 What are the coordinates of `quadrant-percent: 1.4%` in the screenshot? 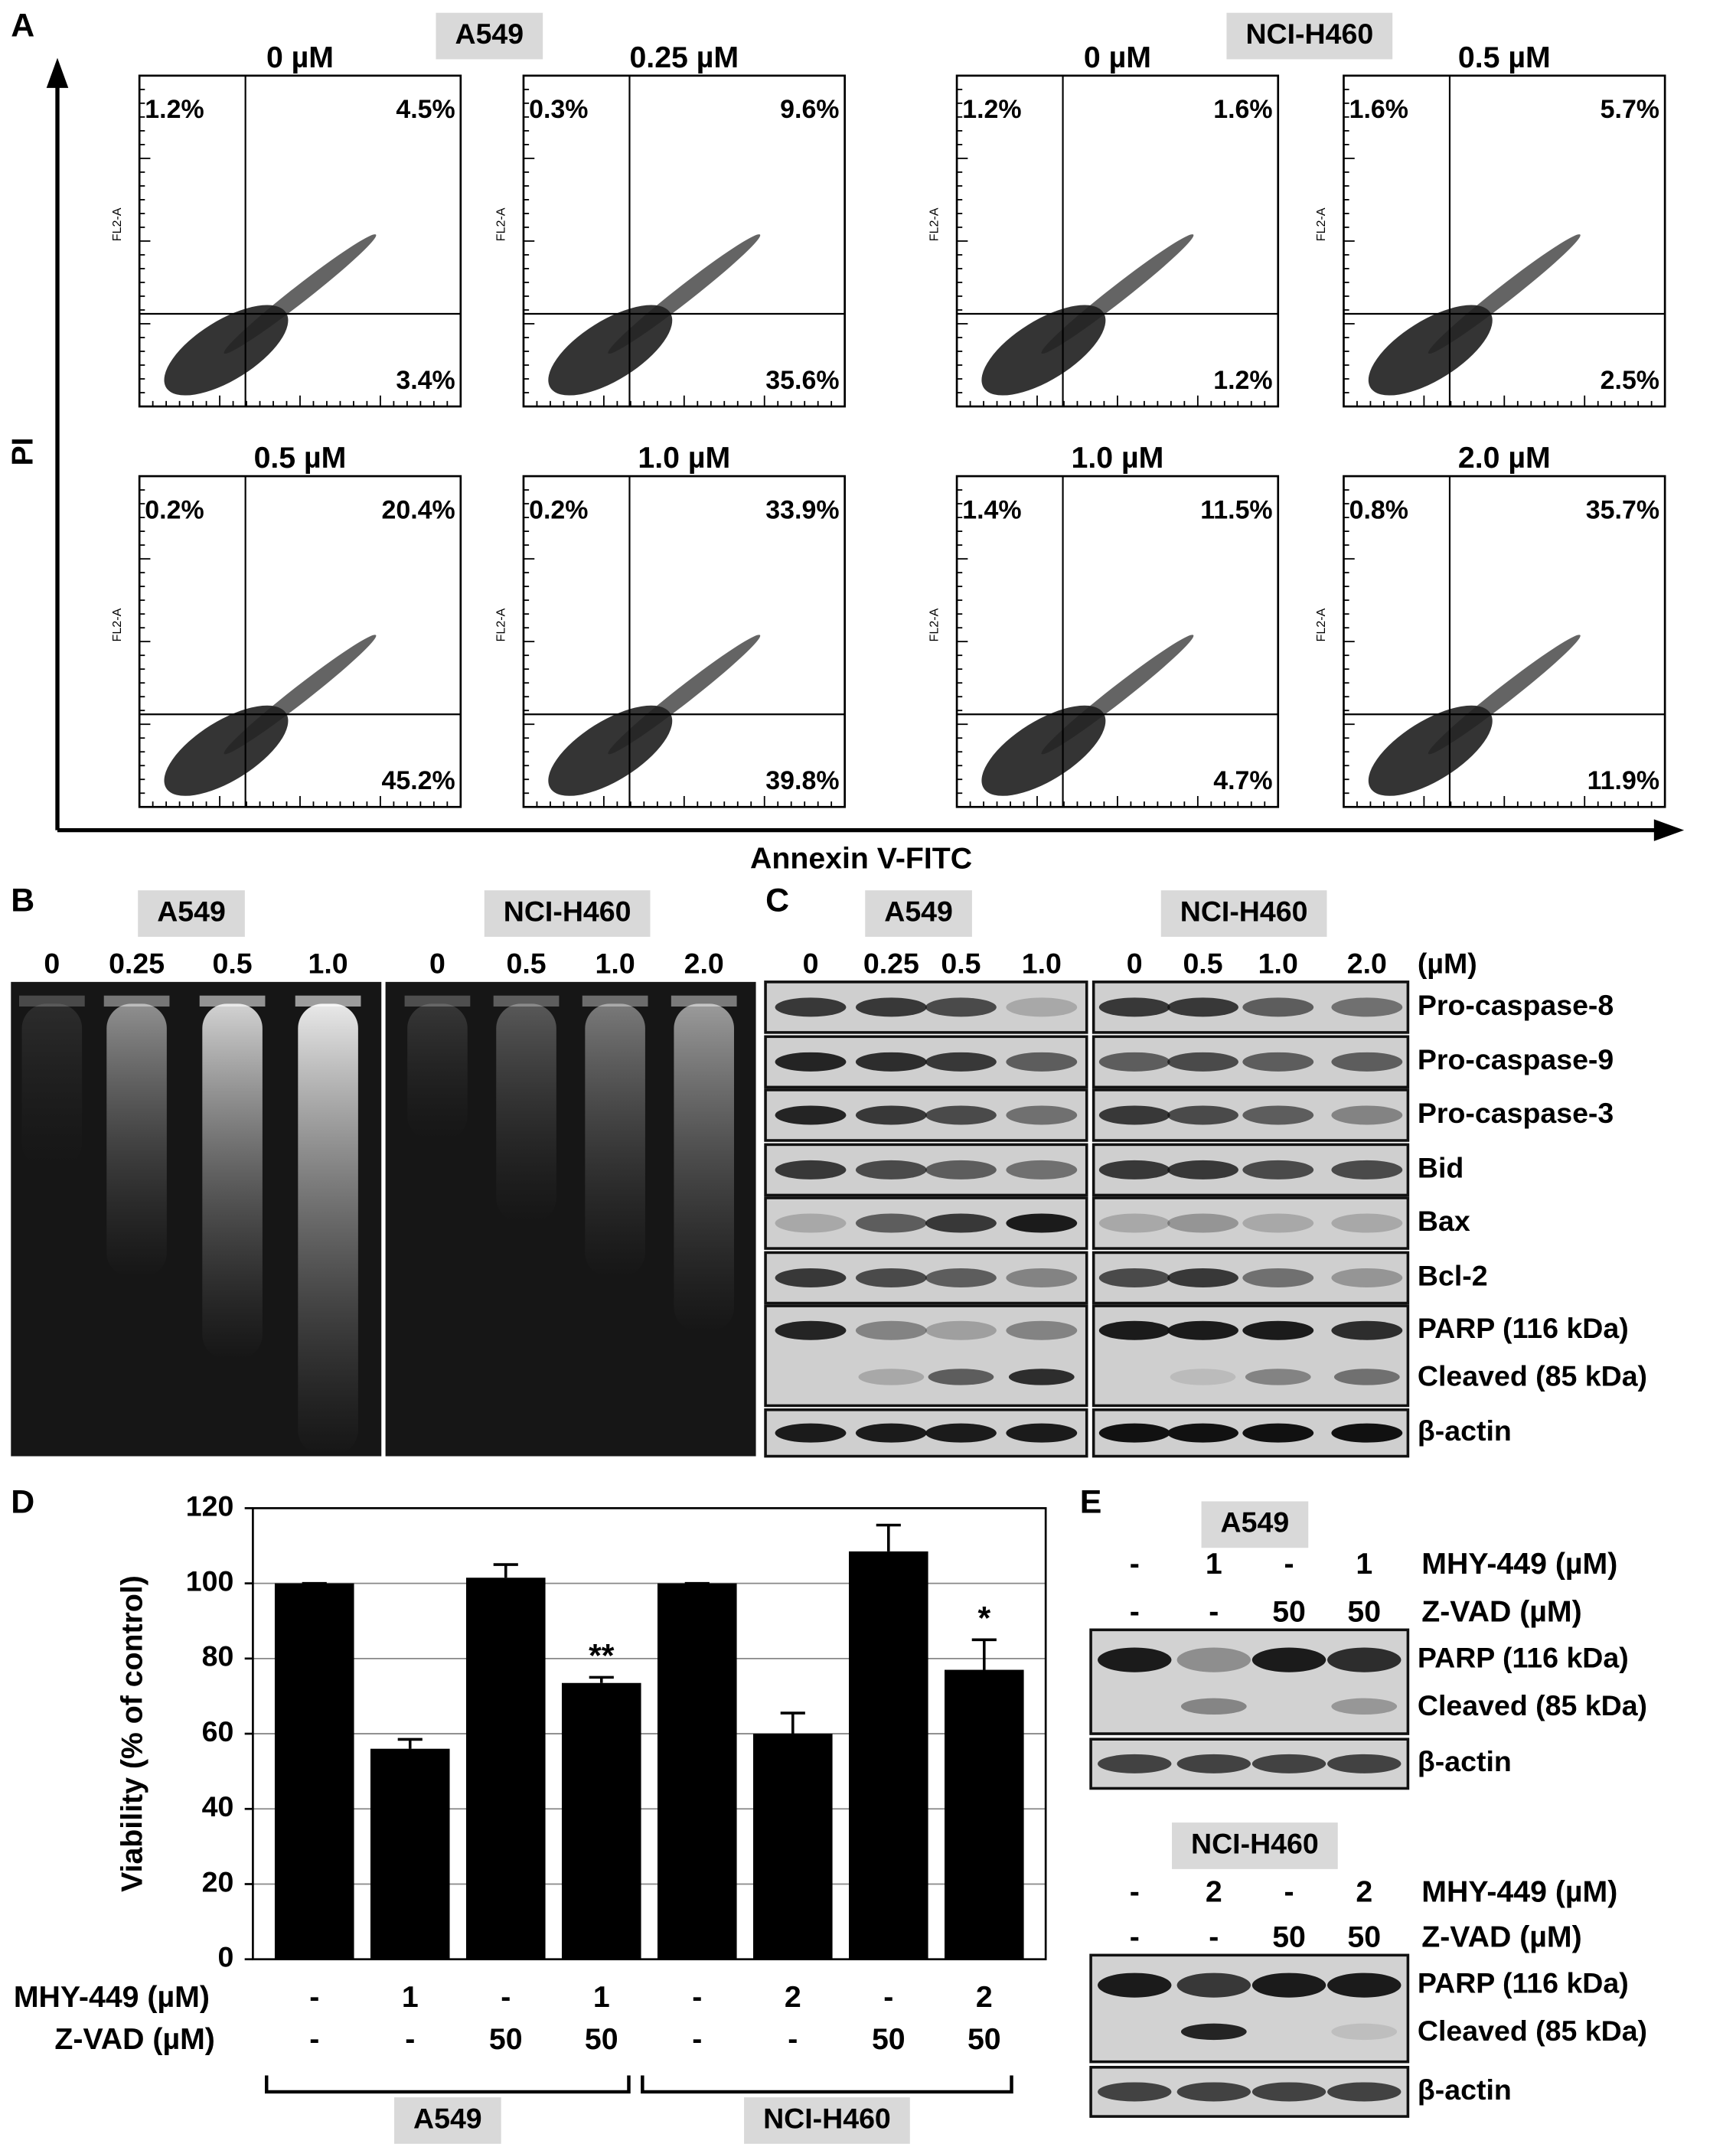 It's located at (991, 509).